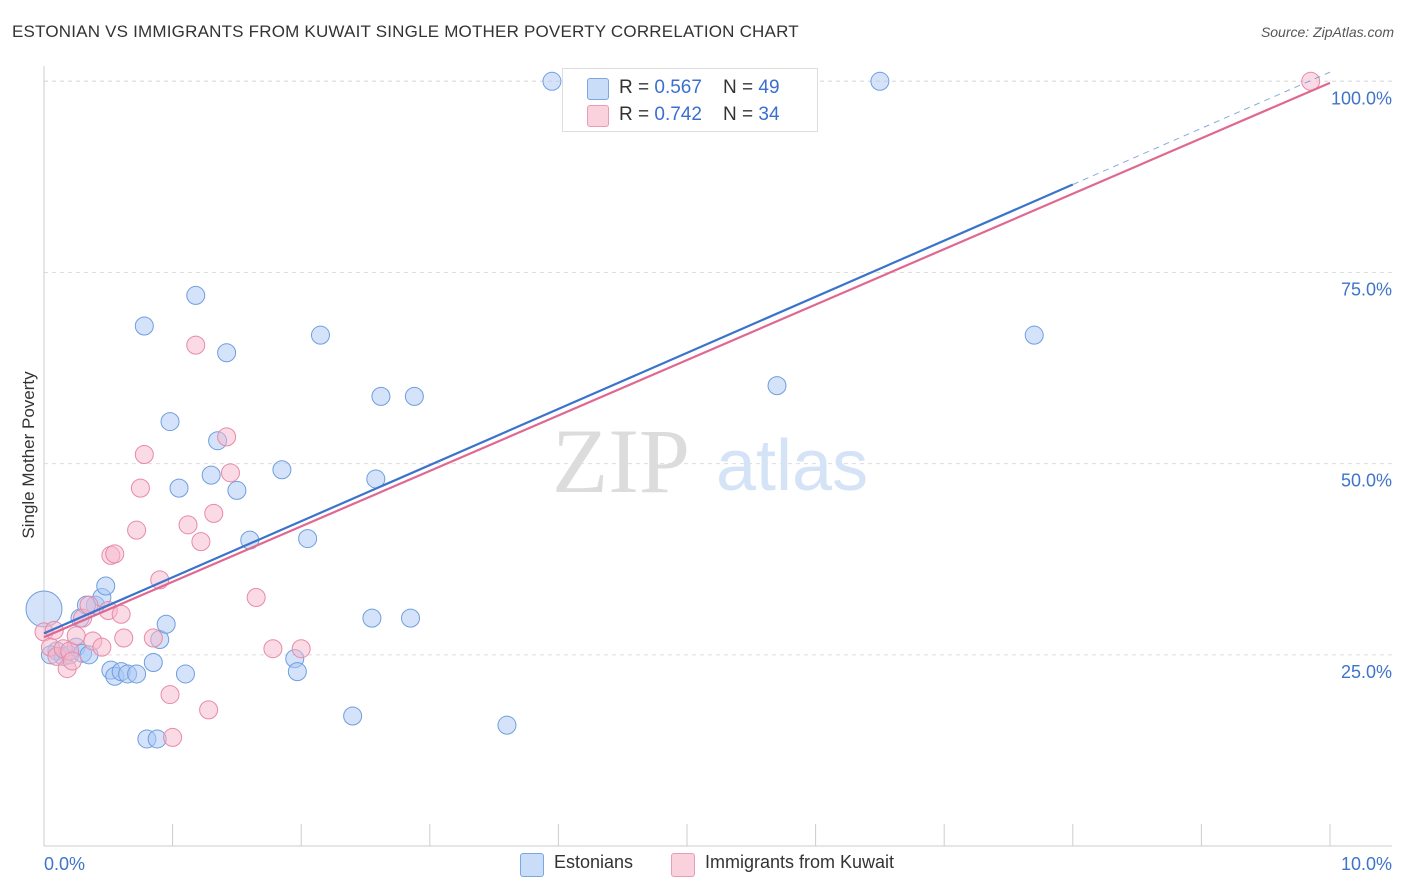 The width and height of the screenshot is (1406, 892). Describe the element at coordinates (800, 862) in the screenshot. I see `legend-label-kuwait: Immigrants from Kuwait` at that location.